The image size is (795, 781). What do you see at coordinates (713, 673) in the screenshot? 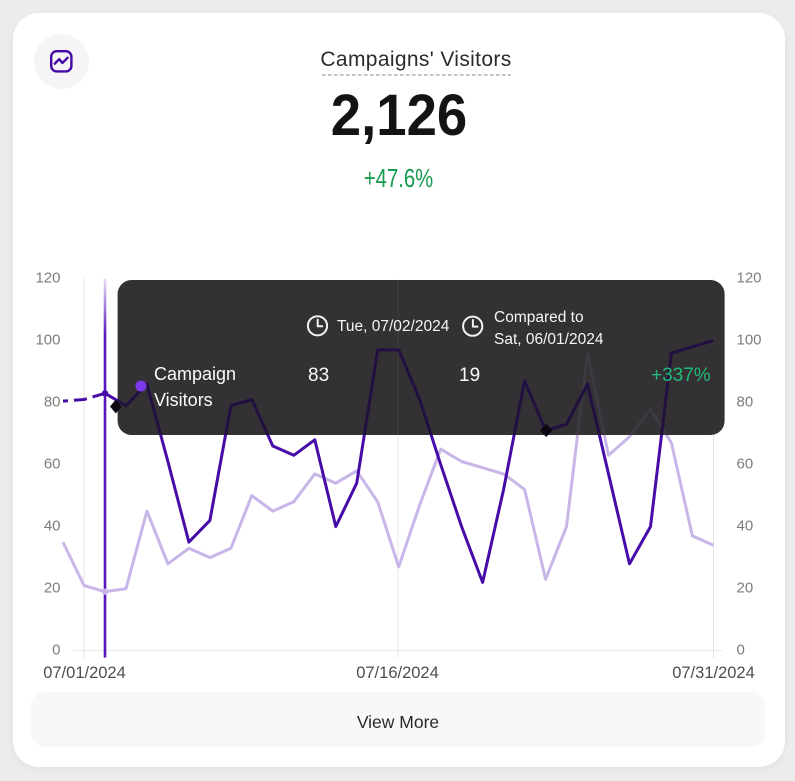
I see `svg-text: 07/31/2024` at bounding box center [713, 673].